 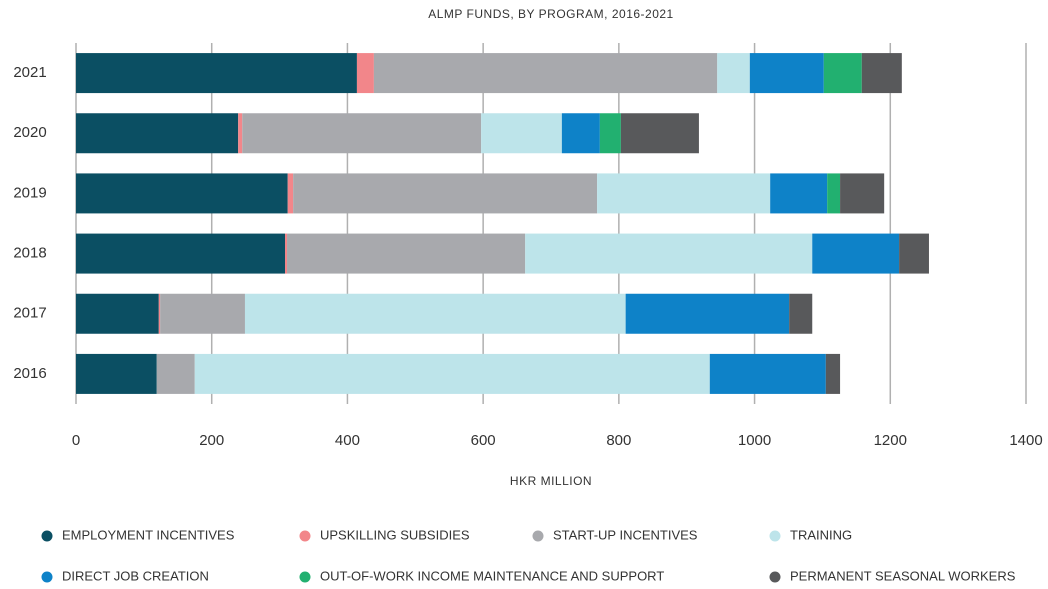 I want to click on y-tick-label: 2019, so click(x=29, y=192).